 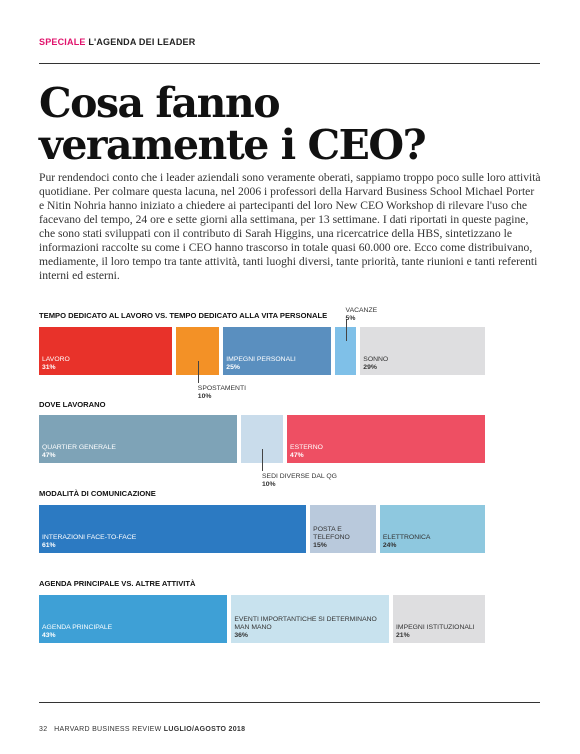 I want to click on chart-1-callout-2: SPOSTAMENTI 10%, so click(x=222, y=393).